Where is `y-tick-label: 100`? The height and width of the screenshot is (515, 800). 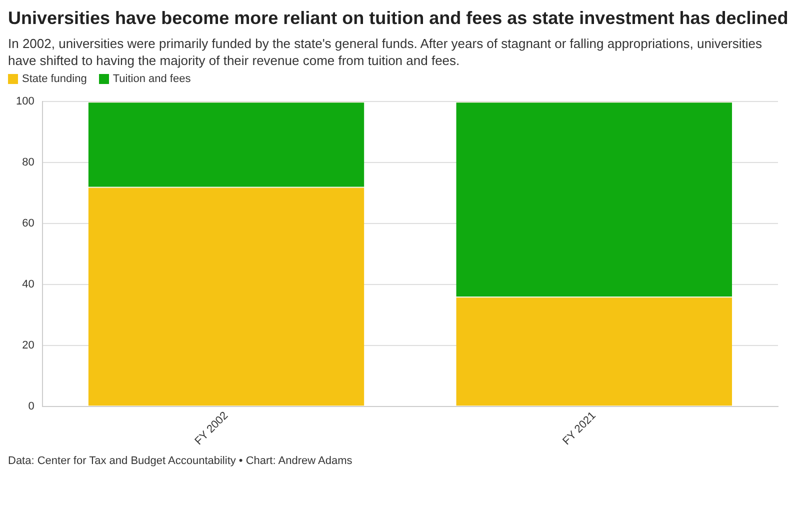 y-tick-label: 100 is located at coordinates (25, 102).